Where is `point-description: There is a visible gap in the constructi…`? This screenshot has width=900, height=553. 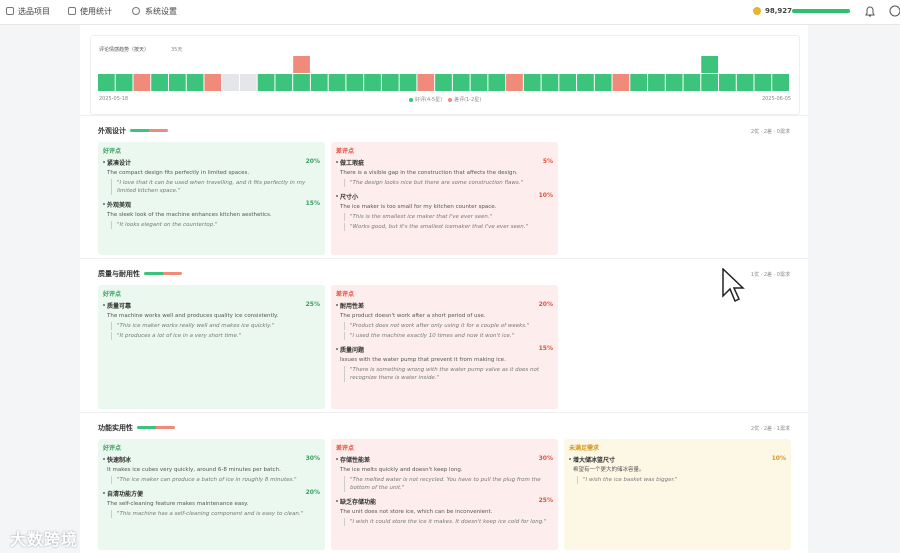 point-description: There is a visible gap in the constructi… is located at coordinates (429, 173).